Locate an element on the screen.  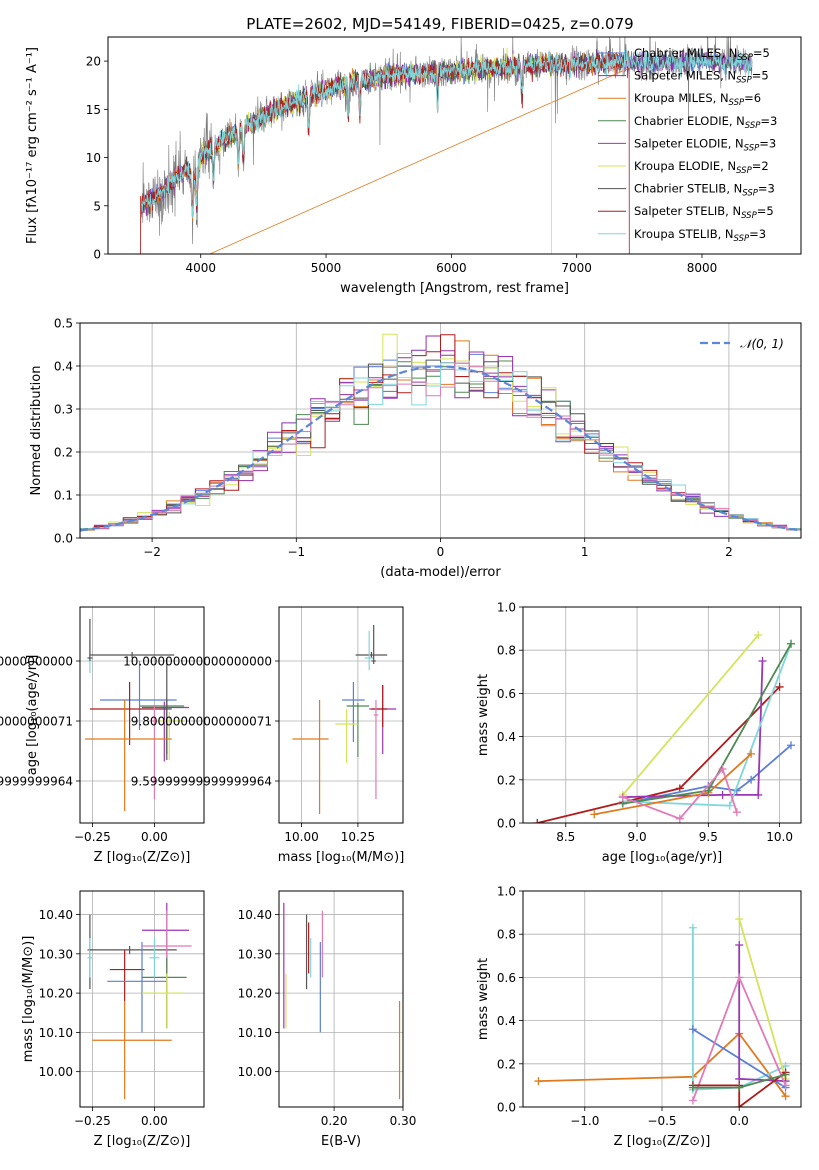
weight-line-salpeter-stelib is located at coordinates (739, 1089).